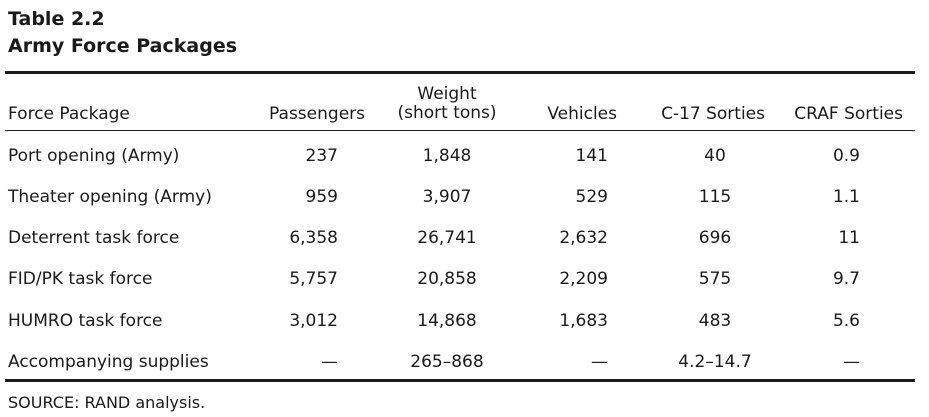 The height and width of the screenshot is (417, 929). I want to click on cell-c17-sorties: 40, so click(715, 156).